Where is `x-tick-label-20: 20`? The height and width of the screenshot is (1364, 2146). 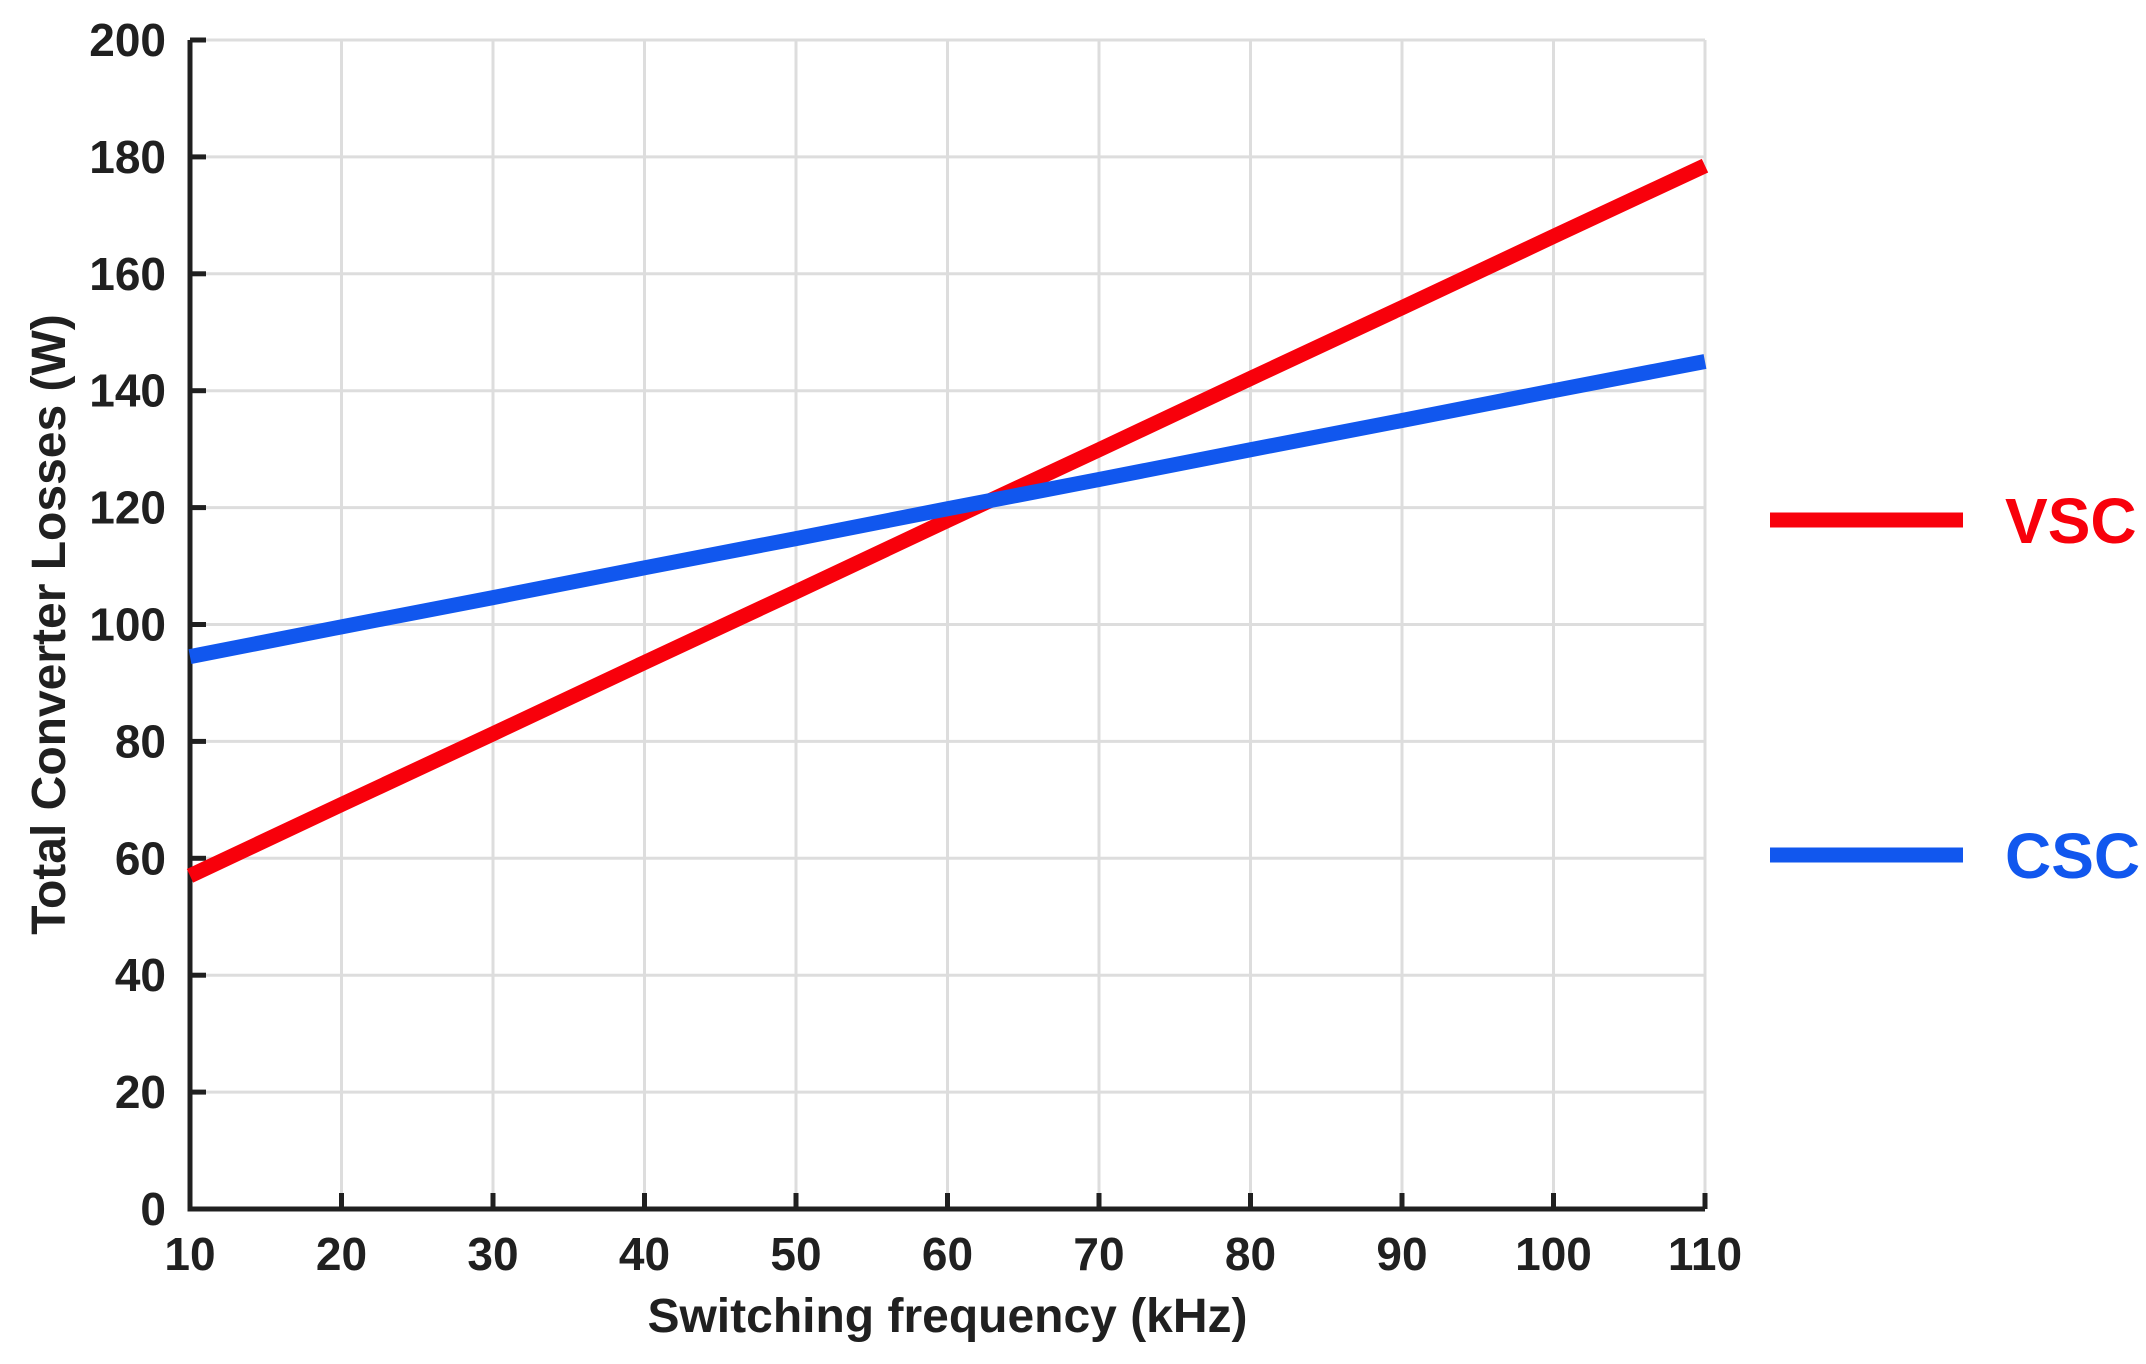
x-tick-label-20: 20 is located at coordinates (341, 1254).